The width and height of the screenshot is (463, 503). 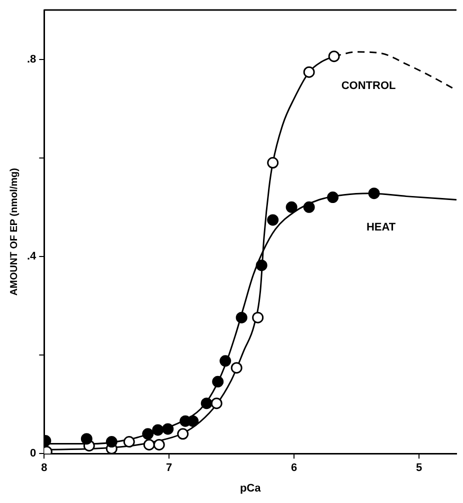 I want to click on x-tick-label: 5, so click(x=419, y=468).